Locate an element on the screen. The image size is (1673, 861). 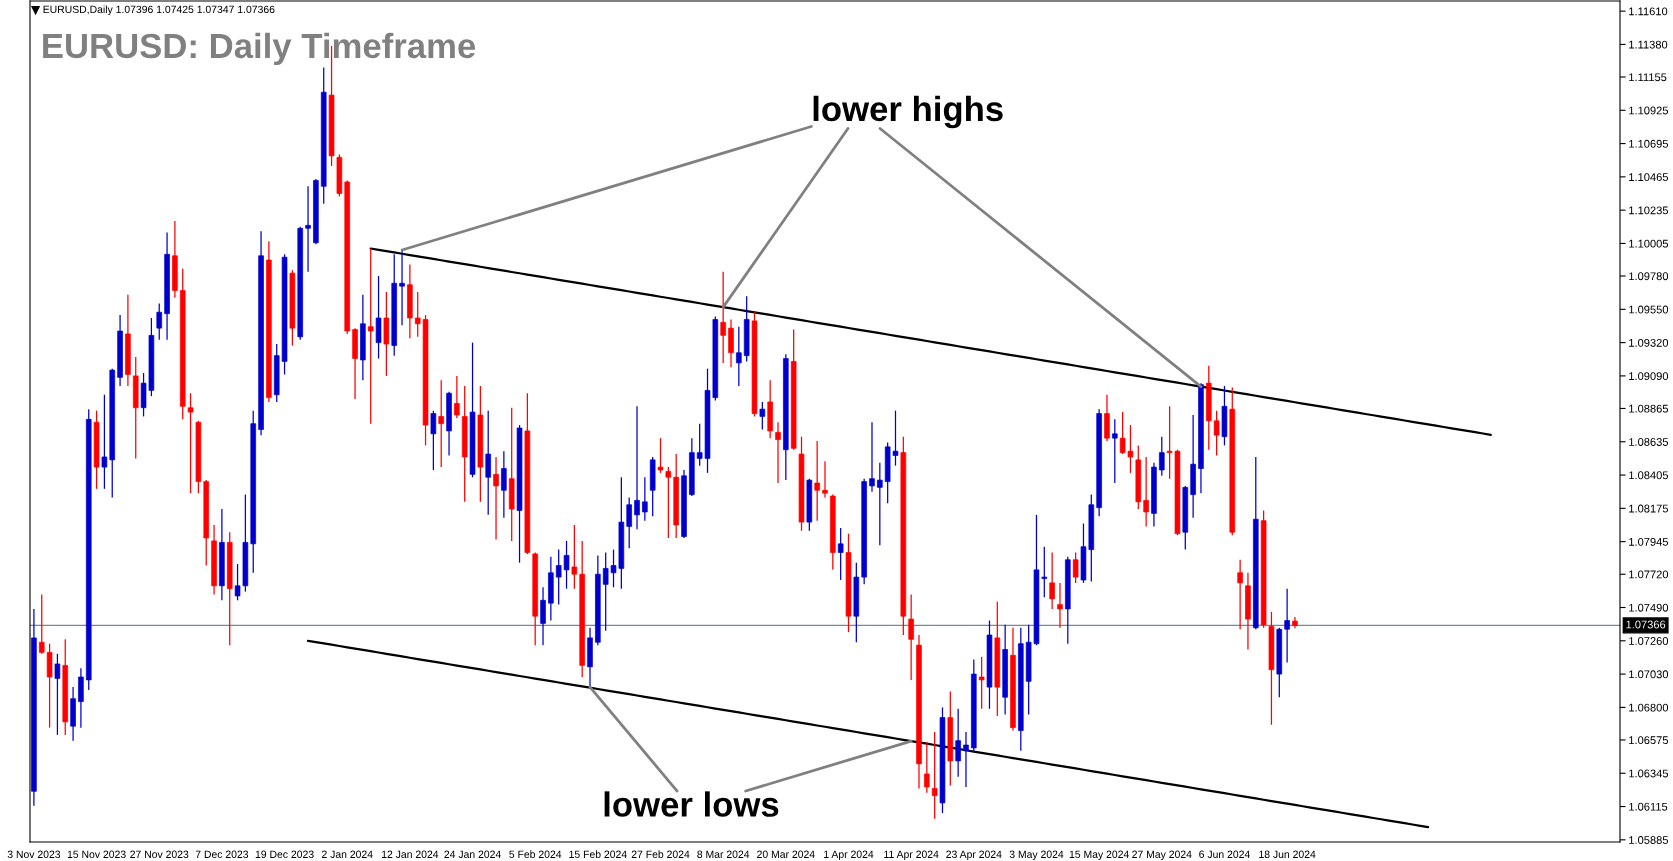
y-tick-label: 1.08175 is located at coordinates (1649, 508).